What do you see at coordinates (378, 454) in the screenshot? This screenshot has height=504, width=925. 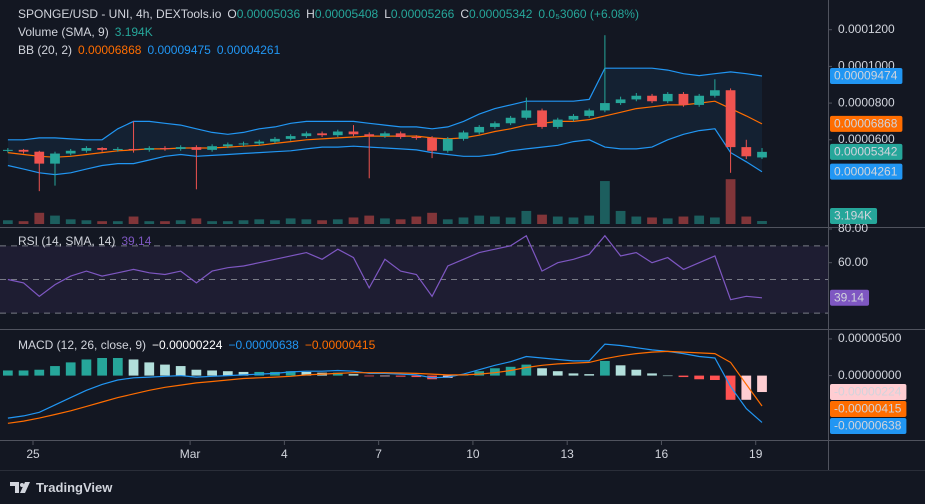 I see `x-tick-label: 7` at bounding box center [378, 454].